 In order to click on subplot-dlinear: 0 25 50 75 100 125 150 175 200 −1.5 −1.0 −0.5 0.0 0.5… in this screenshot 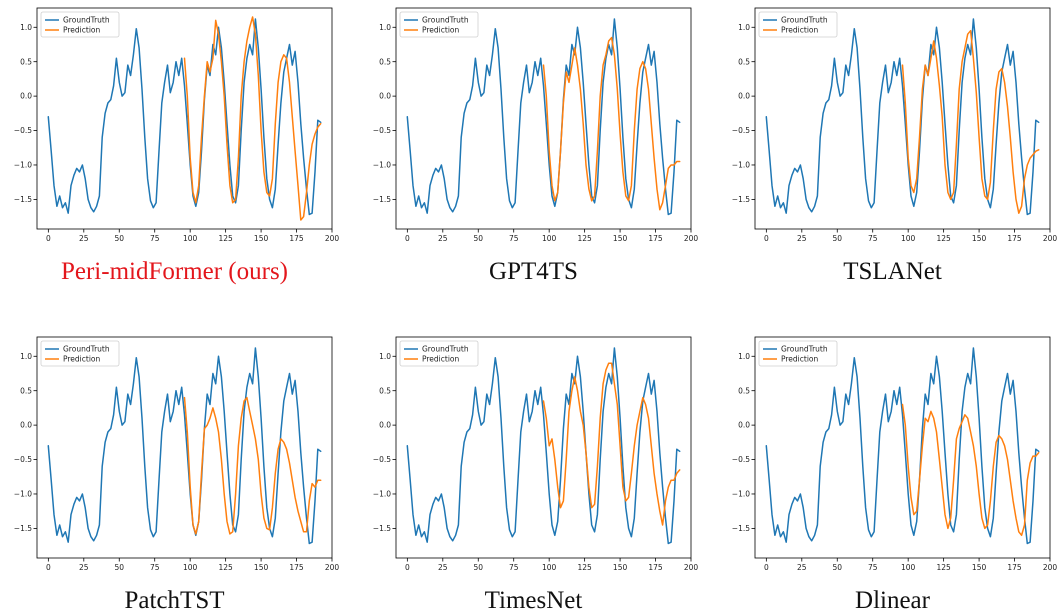, I will do `click(894, 473)`.